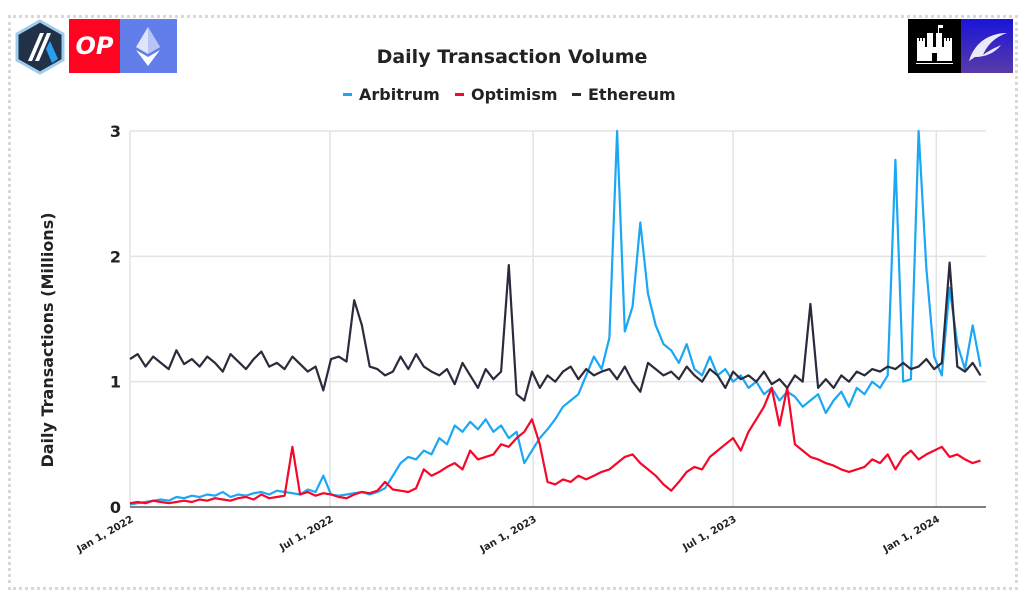 This screenshot has width=1034, height=604. Describe the element at coordinates (911, 535) in the screenshot. I see `x-tick-label: Jan 1, 2024` at that location.